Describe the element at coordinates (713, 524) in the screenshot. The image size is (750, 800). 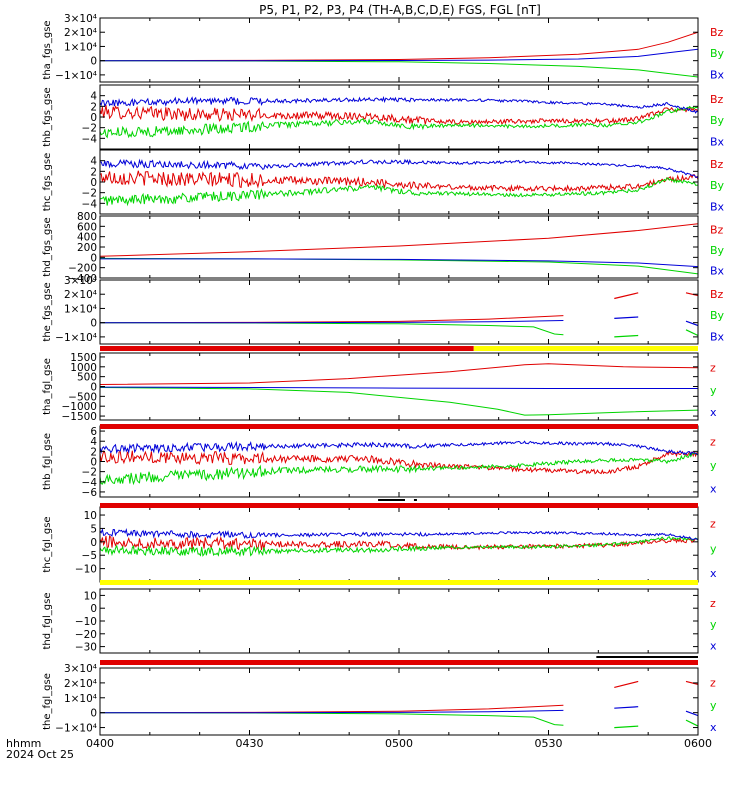
I see `legend-label-z: z` at that location.